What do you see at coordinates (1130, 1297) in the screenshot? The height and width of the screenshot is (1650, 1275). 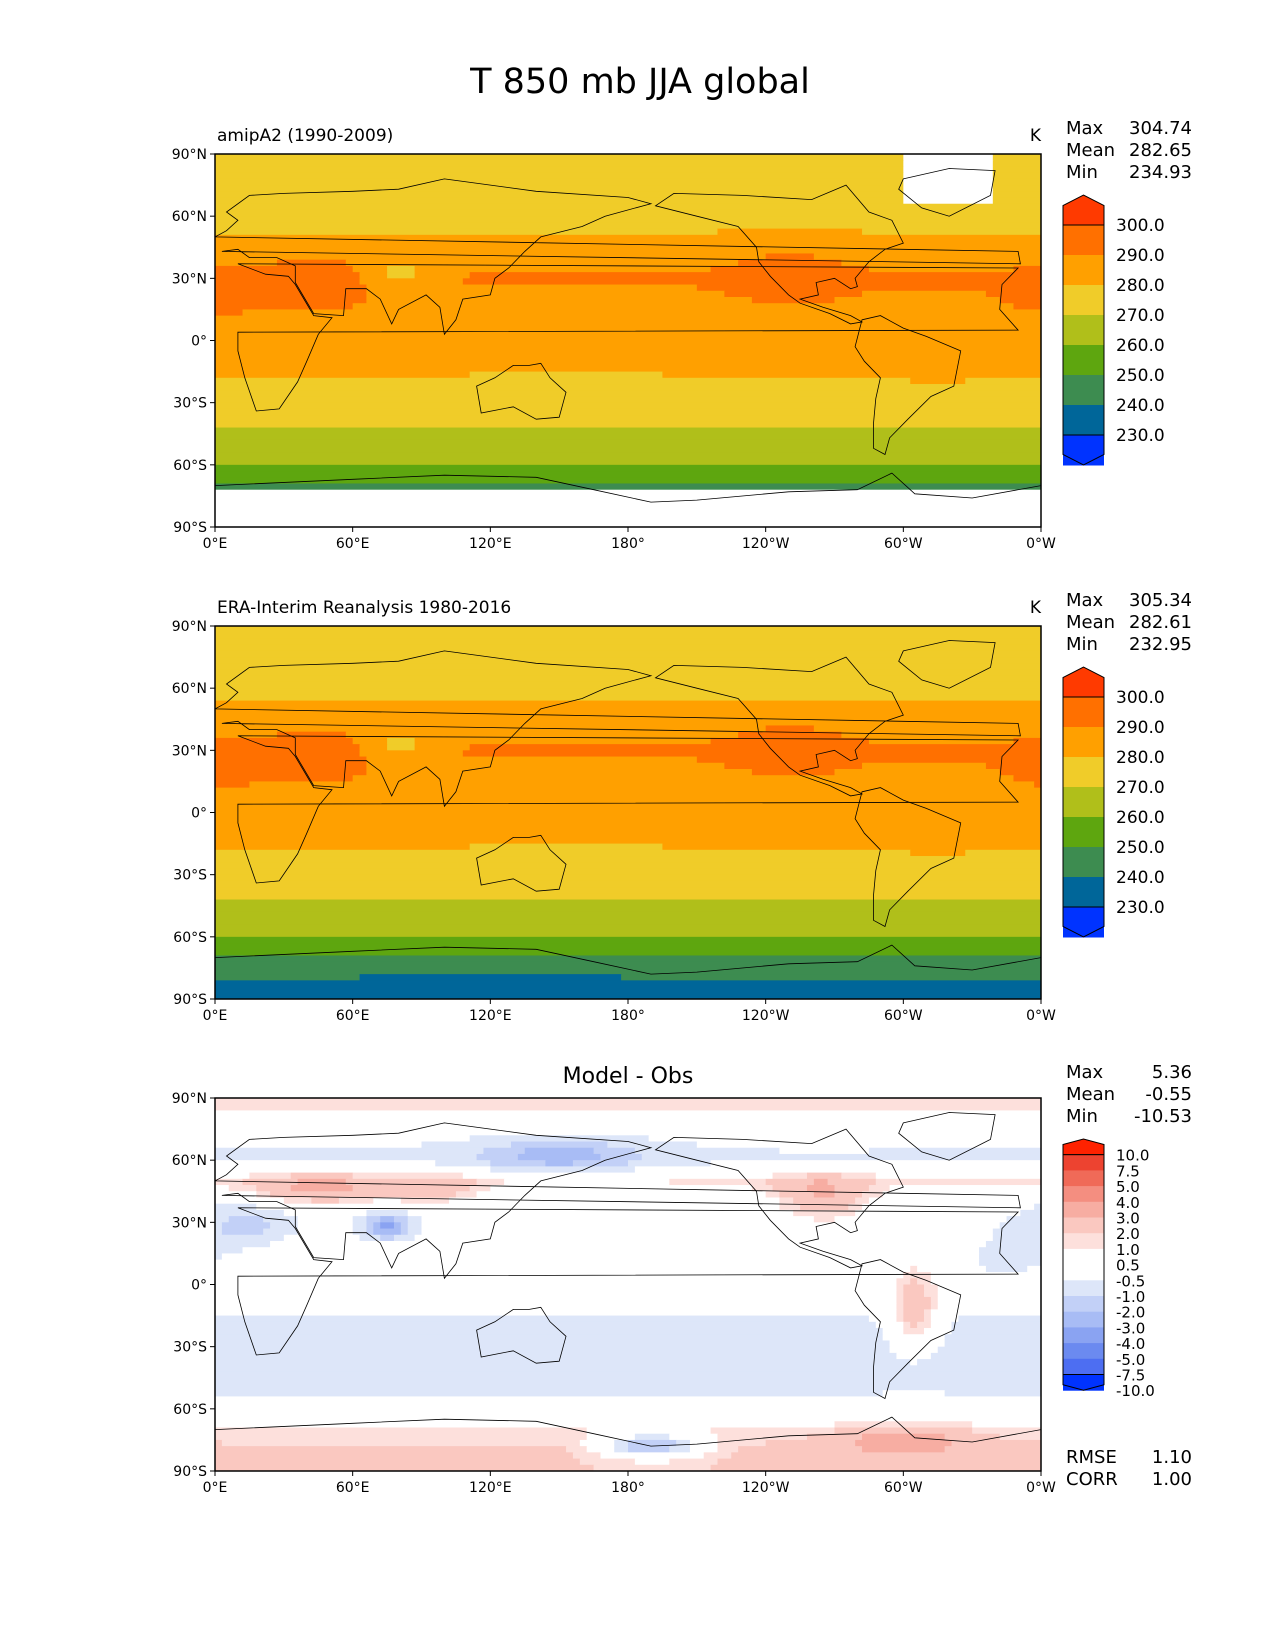 I see `colorbar-tick-label: -1.0` at bounding box center [1130, 1297].